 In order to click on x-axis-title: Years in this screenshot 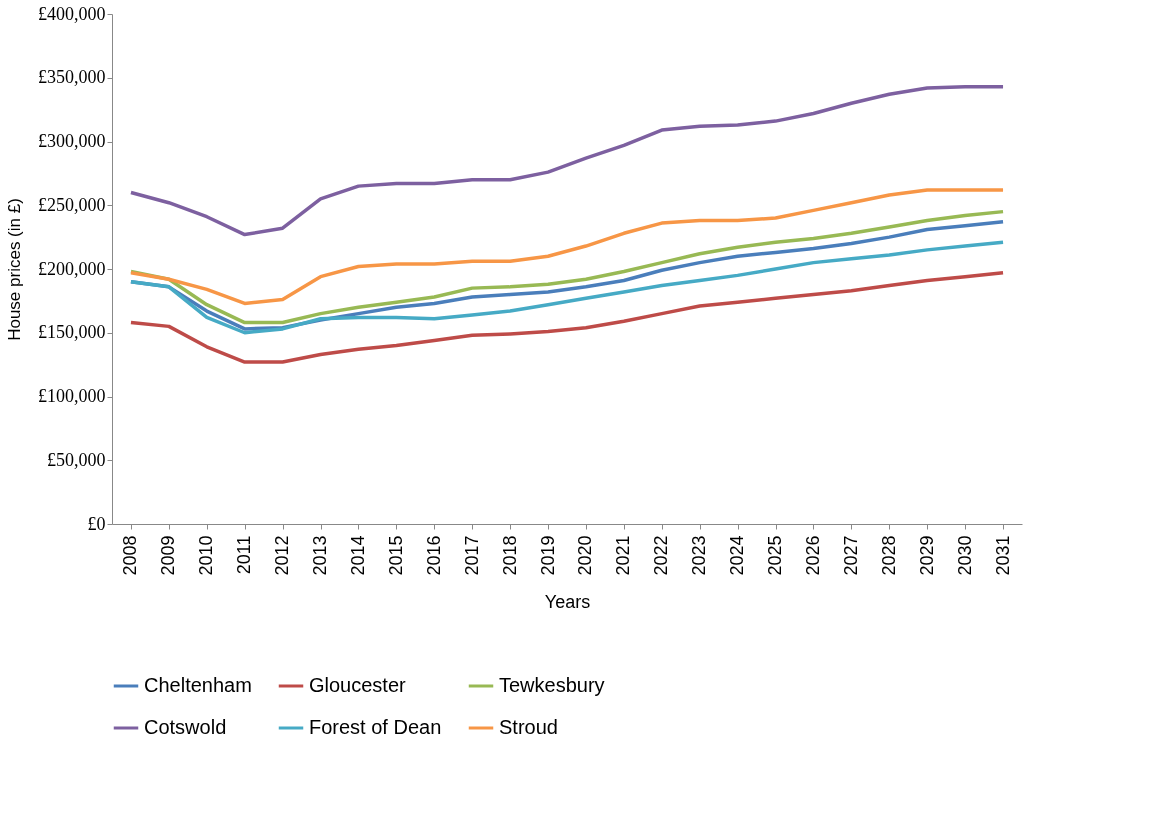, I will do `click(567, 601)`.